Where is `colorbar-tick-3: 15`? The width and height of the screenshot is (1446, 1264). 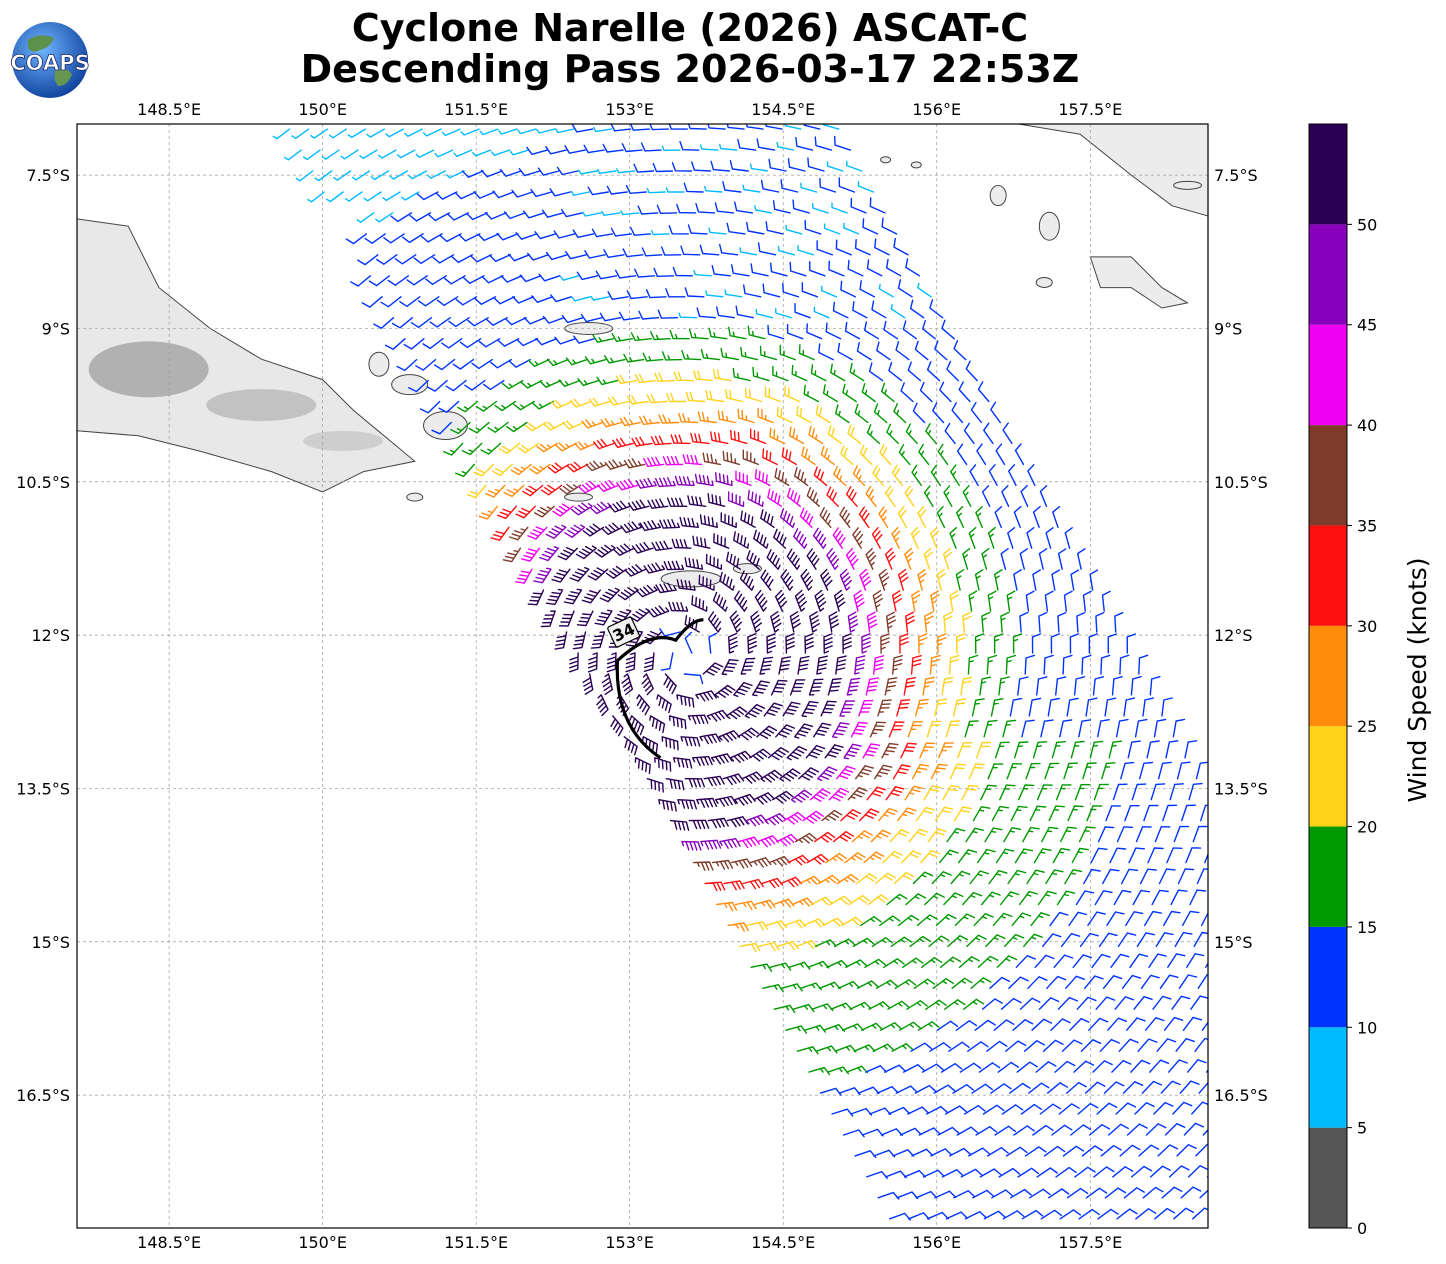
colorbar-tick-3: 15 is located at coordinates (1367, 927).